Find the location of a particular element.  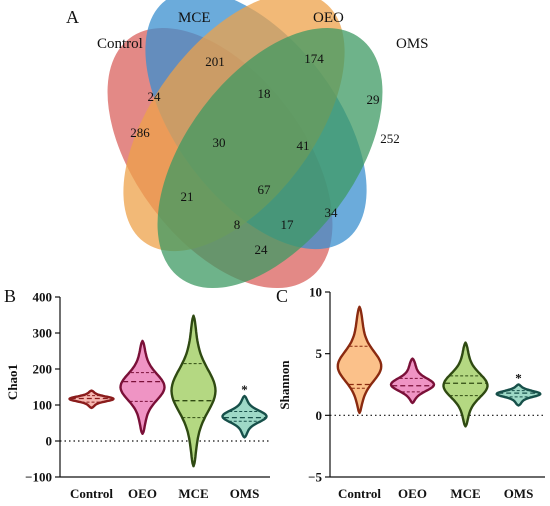

panel-label-c: C is located at coordinates (282, 296).